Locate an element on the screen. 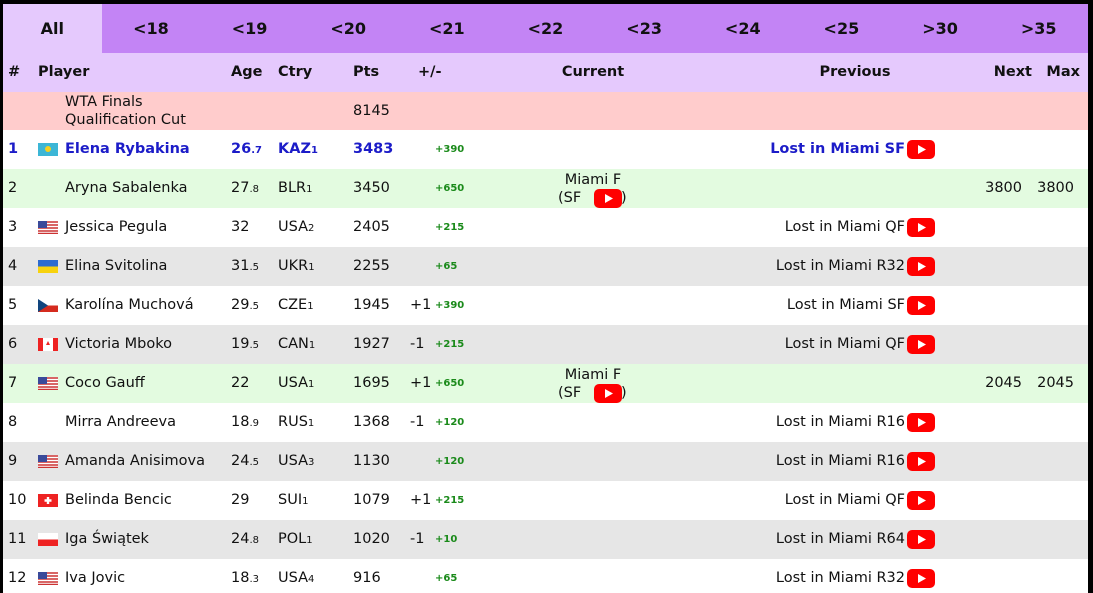 The width and height of the screenshot is (1093, 593). age-years: 32 is located at coordinates (240, 227).